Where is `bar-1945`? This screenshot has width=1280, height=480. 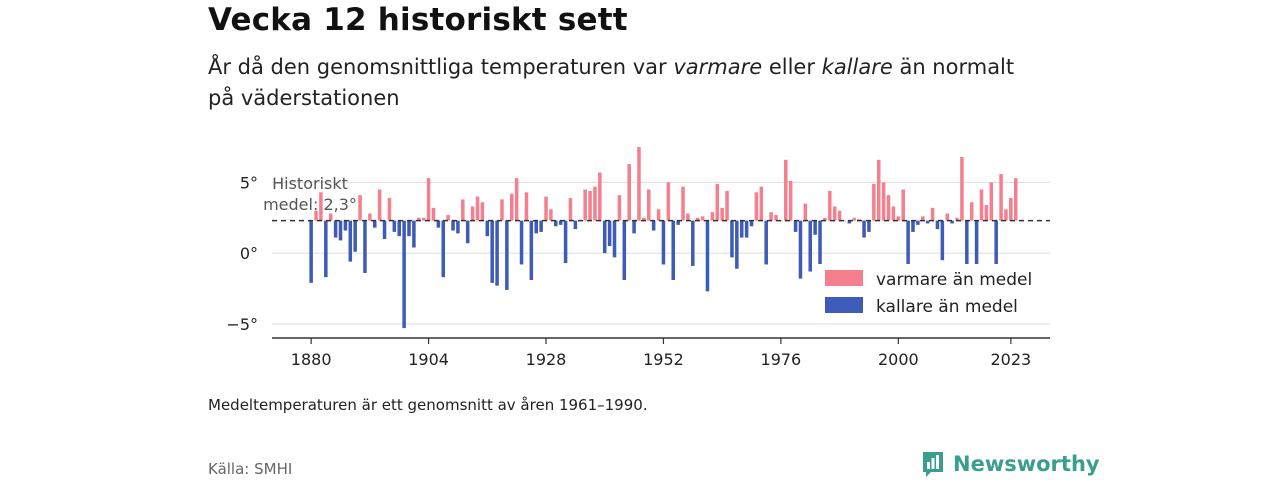
bar-1945 is located at coordinates (629, 192).